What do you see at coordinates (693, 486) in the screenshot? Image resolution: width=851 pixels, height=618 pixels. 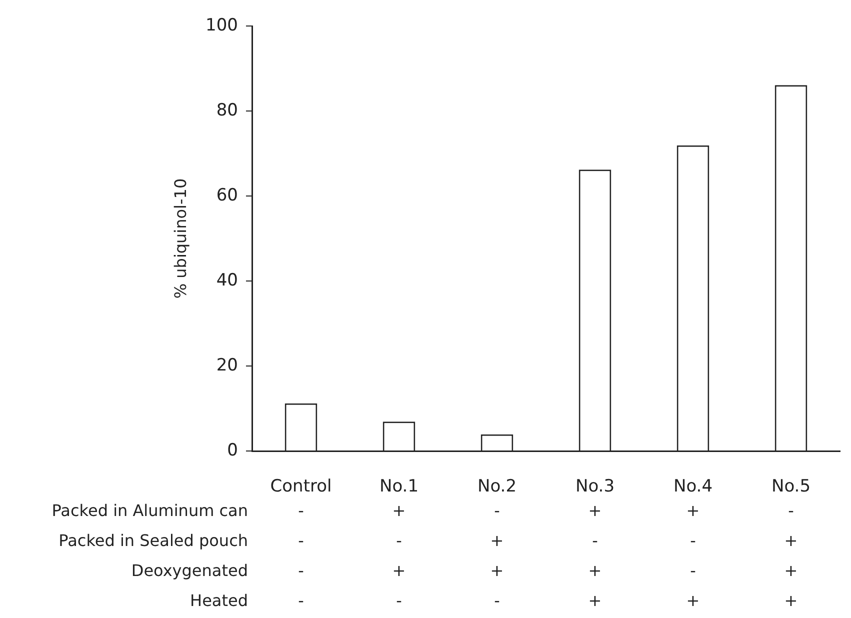 I see `x-tick-label: No.4` at bounding box center [693, 486].